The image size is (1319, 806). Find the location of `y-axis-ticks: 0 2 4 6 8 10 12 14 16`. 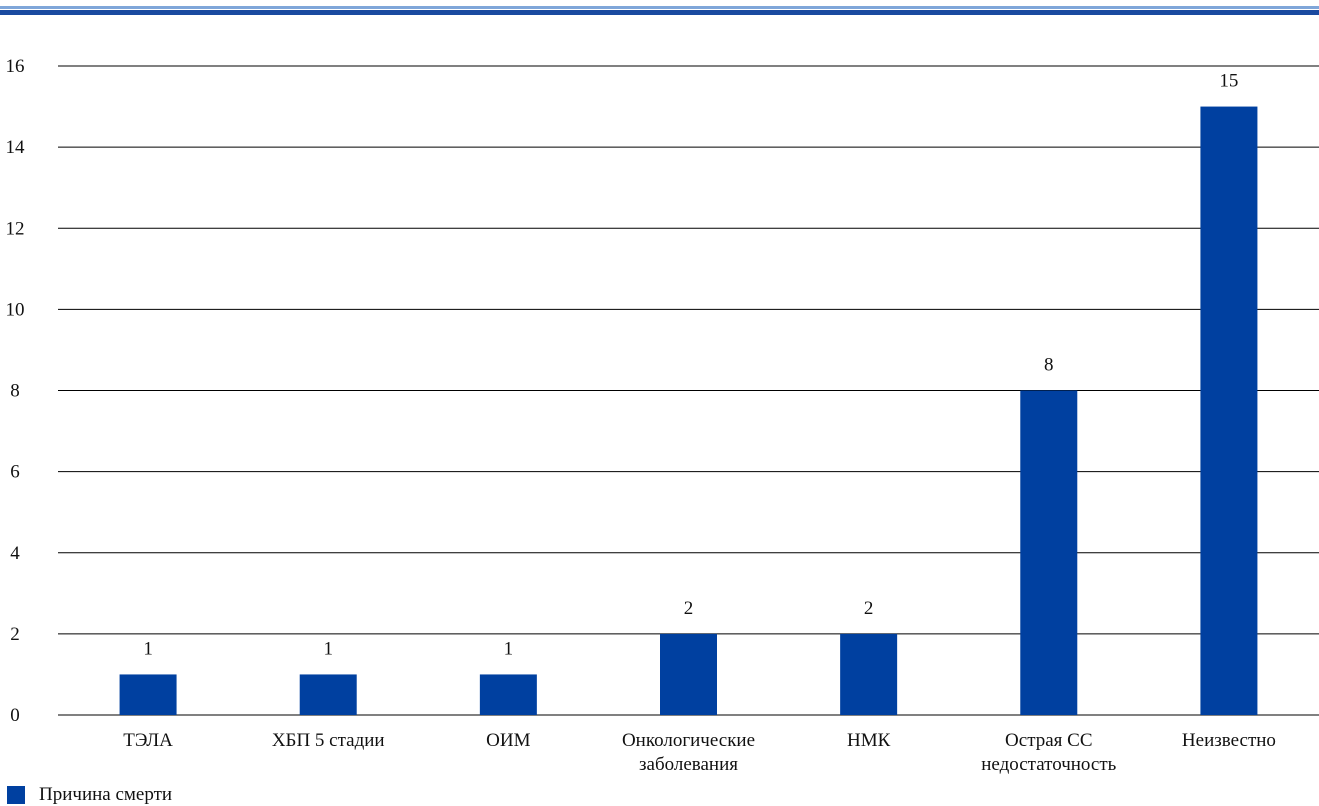

y-axis-ticks: 0 2 4 6 8 10 12 14 16 is located at coordinates (16, 391).